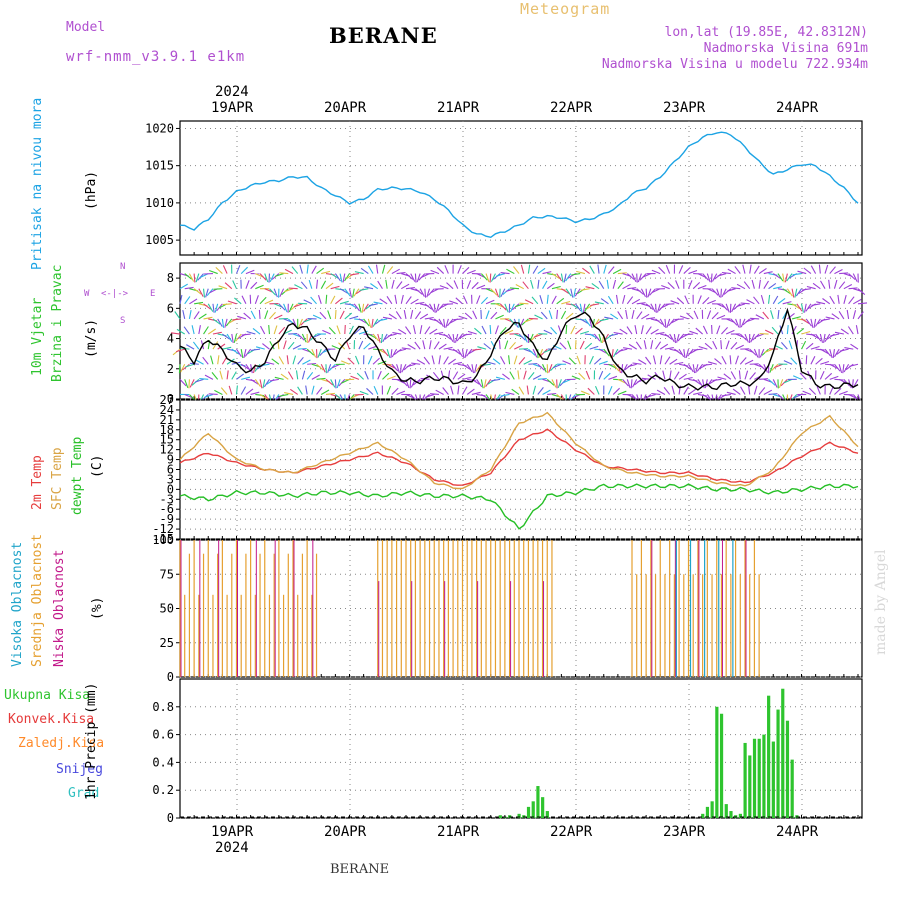  What do you see at coordinates (87, 294) in the screenshot?
I see `compass-w: W` at bounding box center [87, 294].